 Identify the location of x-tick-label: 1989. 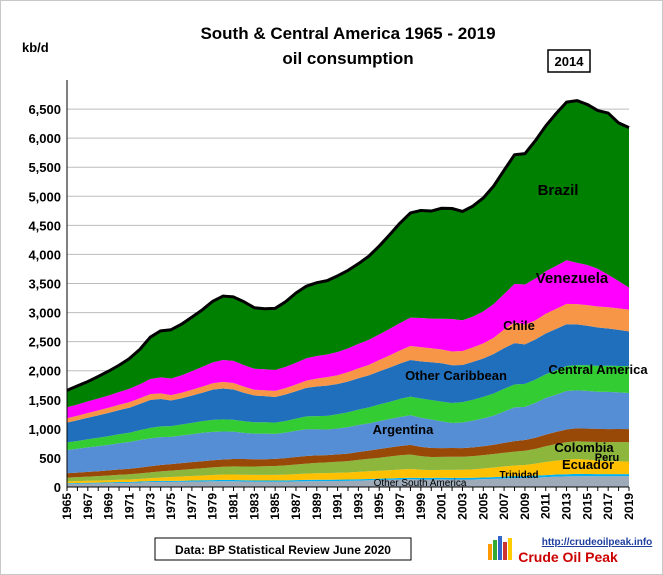
(317, 506).